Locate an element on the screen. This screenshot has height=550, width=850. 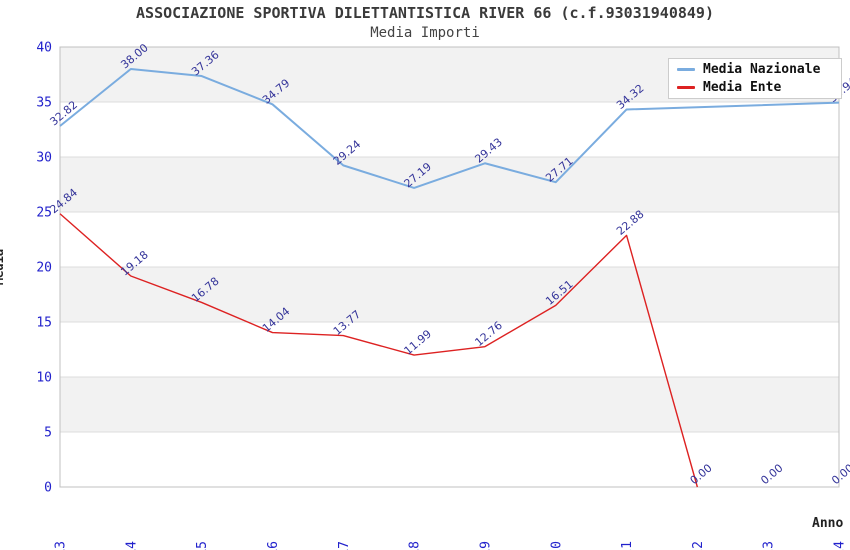
y-tick-label: 0 is located at coordinates (48, 488).